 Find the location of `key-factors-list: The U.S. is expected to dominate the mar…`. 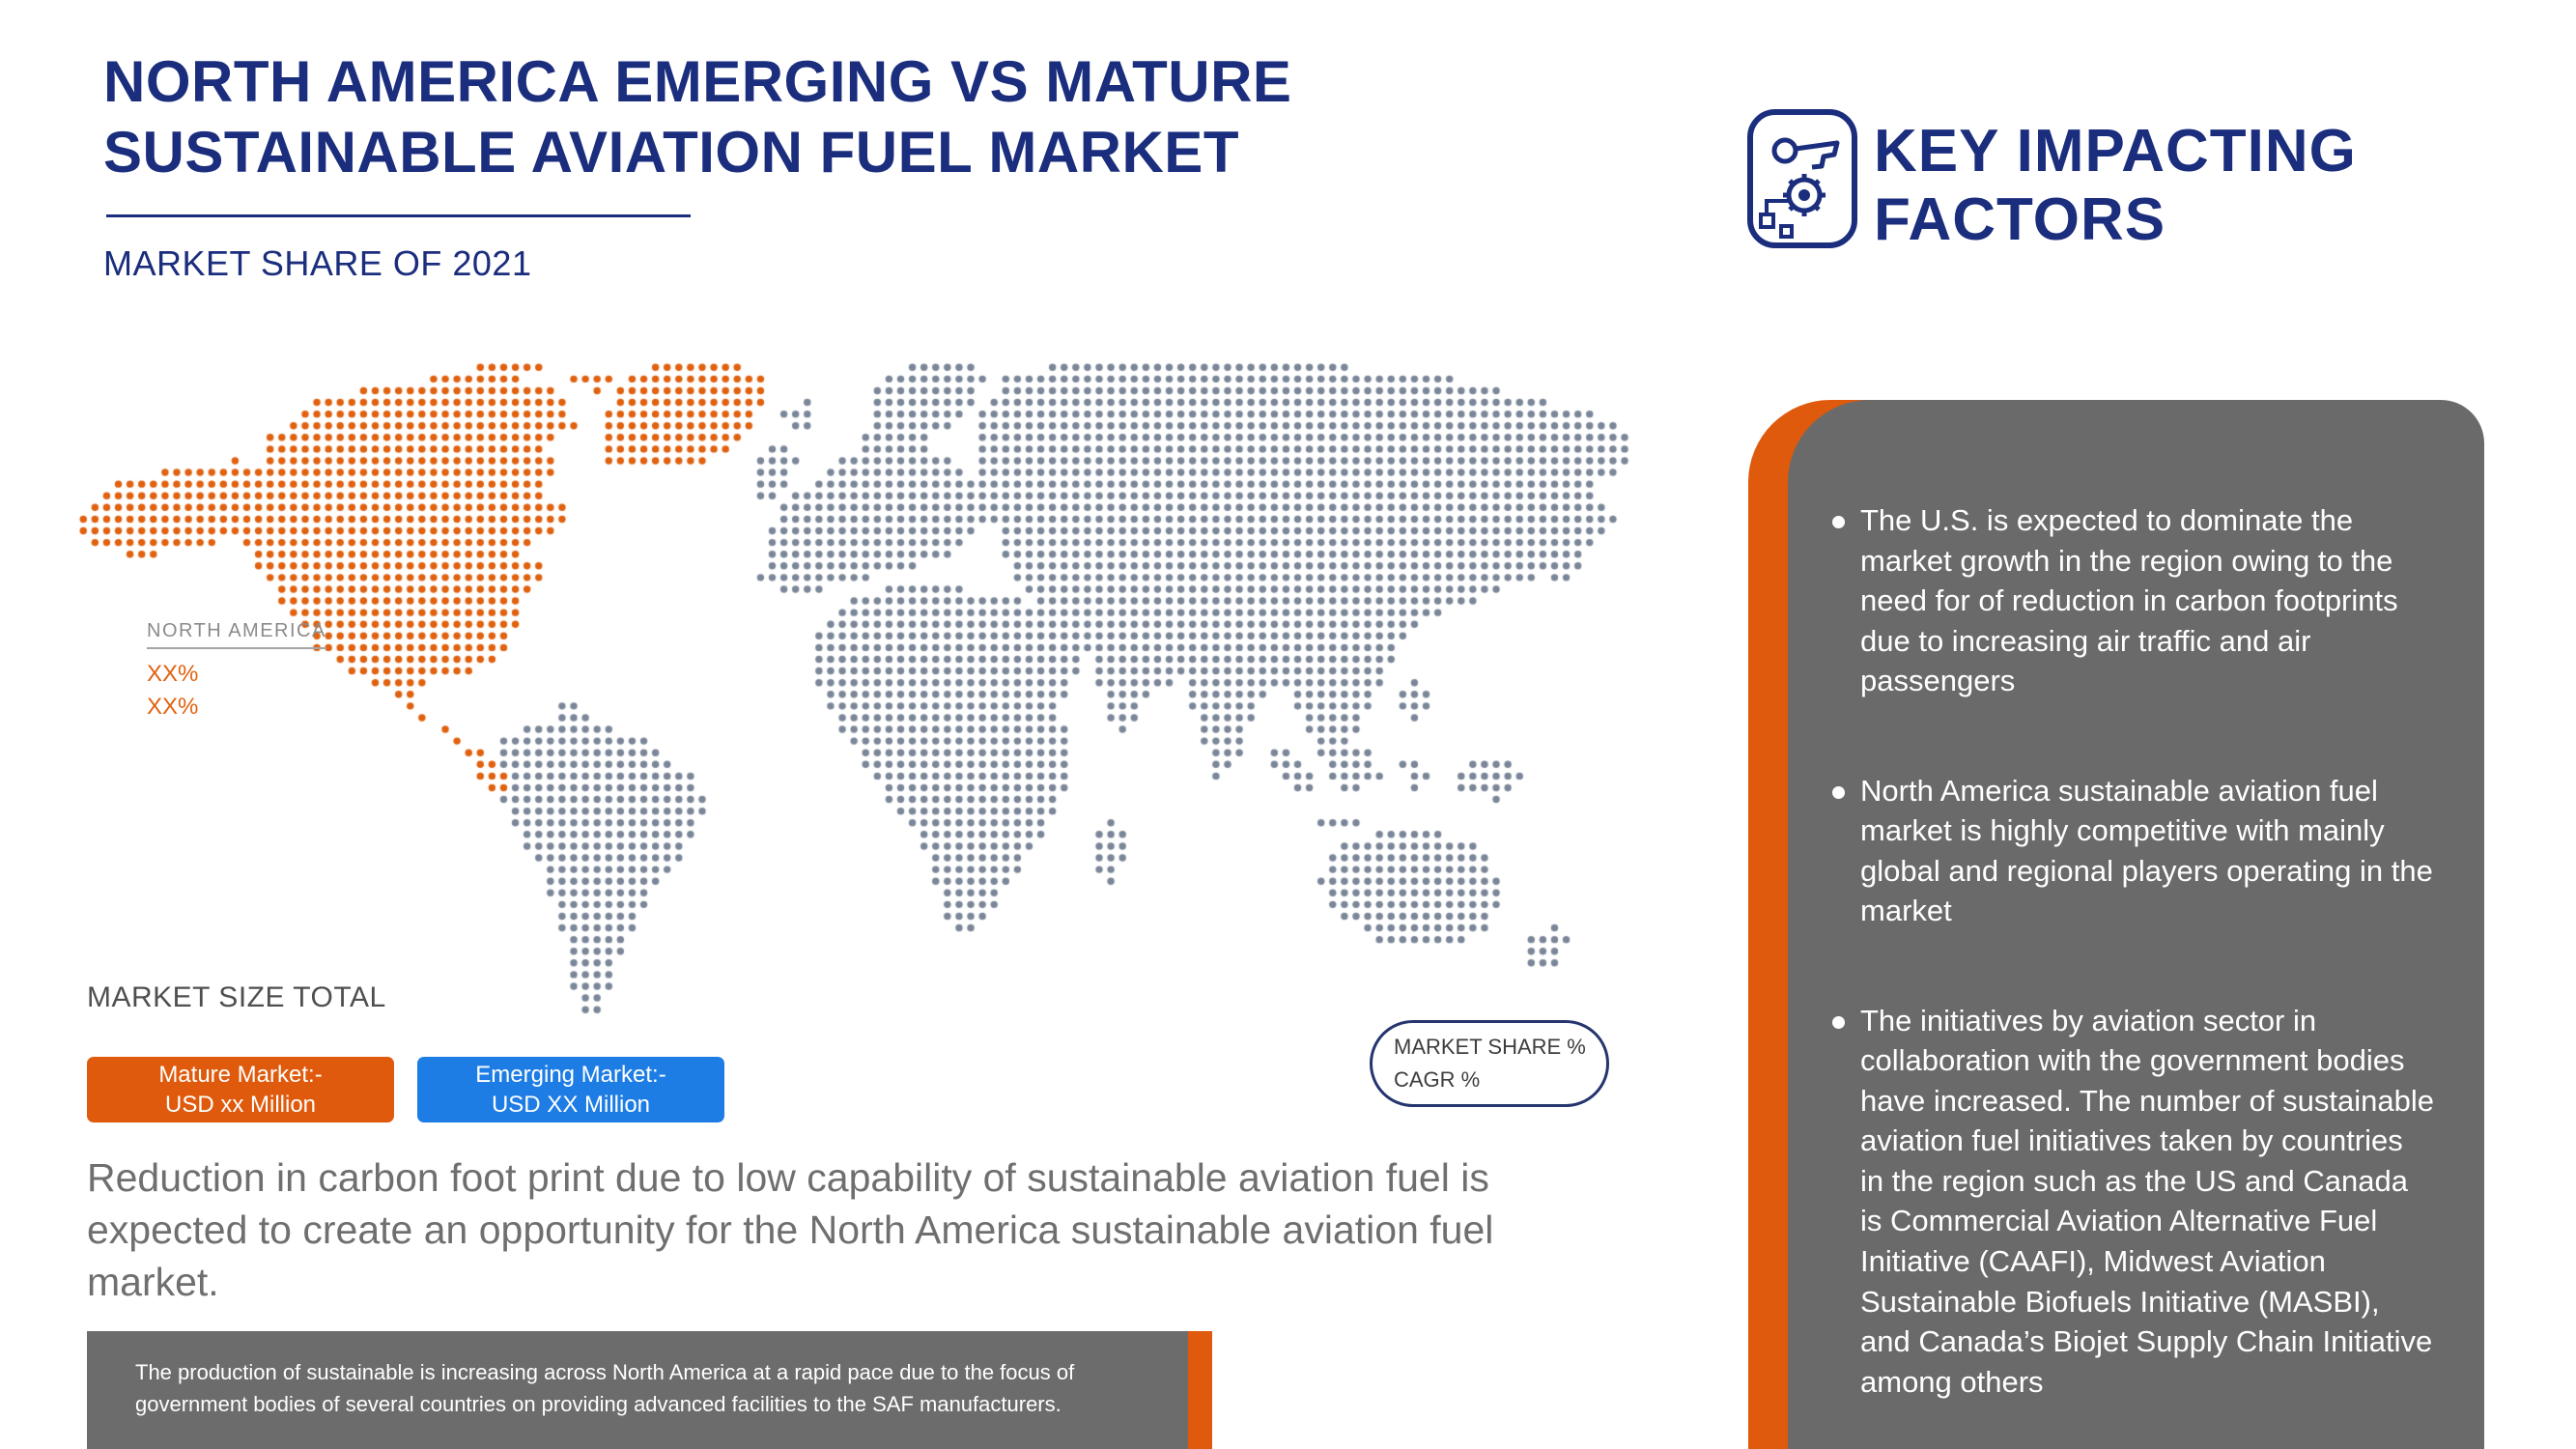

key-factors-list: The U.S. is expected to dominate the mar… is located at coordinates (2133, 951).